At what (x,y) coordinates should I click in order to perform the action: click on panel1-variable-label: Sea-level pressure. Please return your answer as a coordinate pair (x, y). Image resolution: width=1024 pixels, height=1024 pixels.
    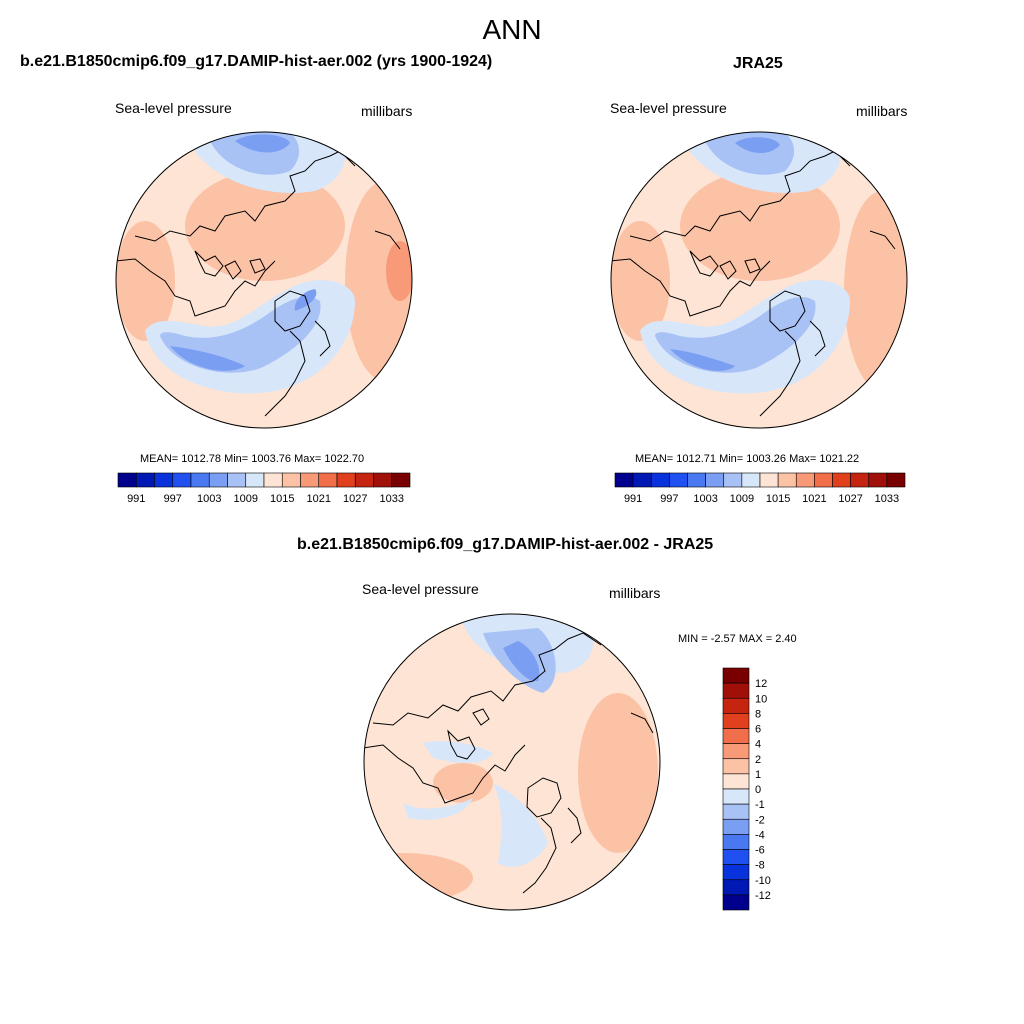
    Looking at the image, I should click on (173, 108).